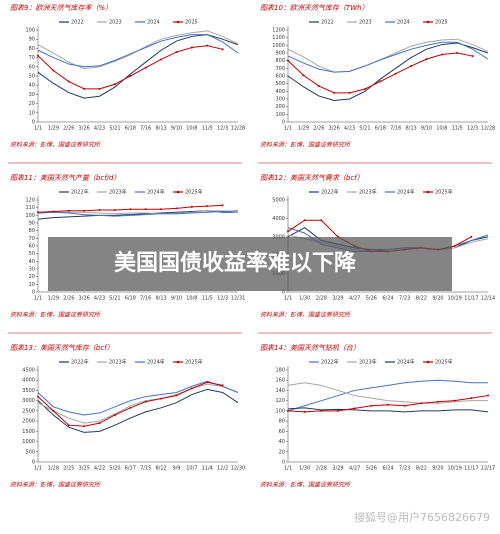 Image resolution: width=500 pixels, height=534 pixels. What do you see at coordinates (222, 469) in the screenshot?
I see `x-tick-label: 12/2` at bounding box center [222, 469].